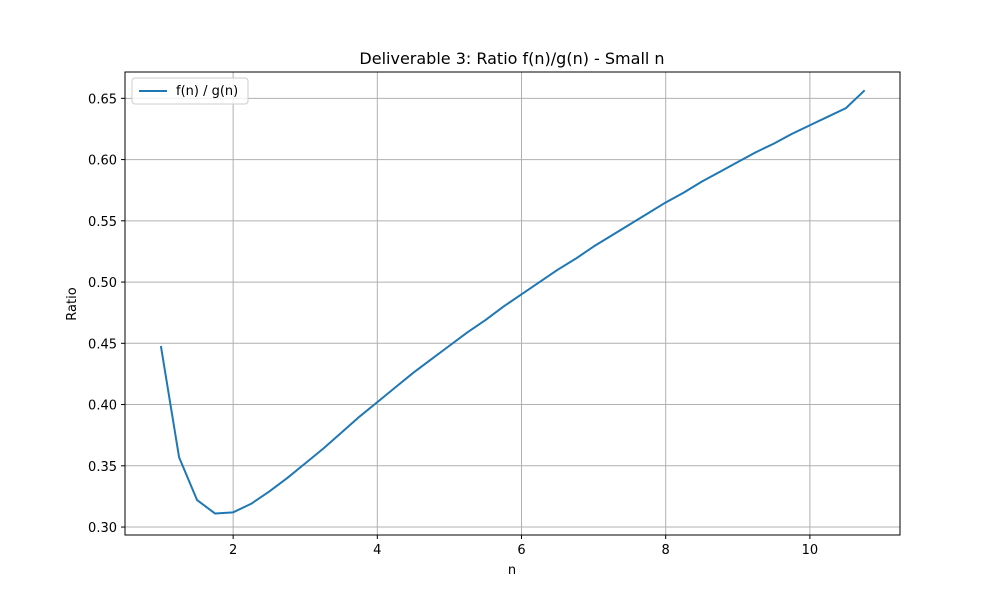  What do you see at coordinates (207, 91) in the screenshot?
I see `legend-label: f(n) / g(n)` at bounding box center [207, 91].